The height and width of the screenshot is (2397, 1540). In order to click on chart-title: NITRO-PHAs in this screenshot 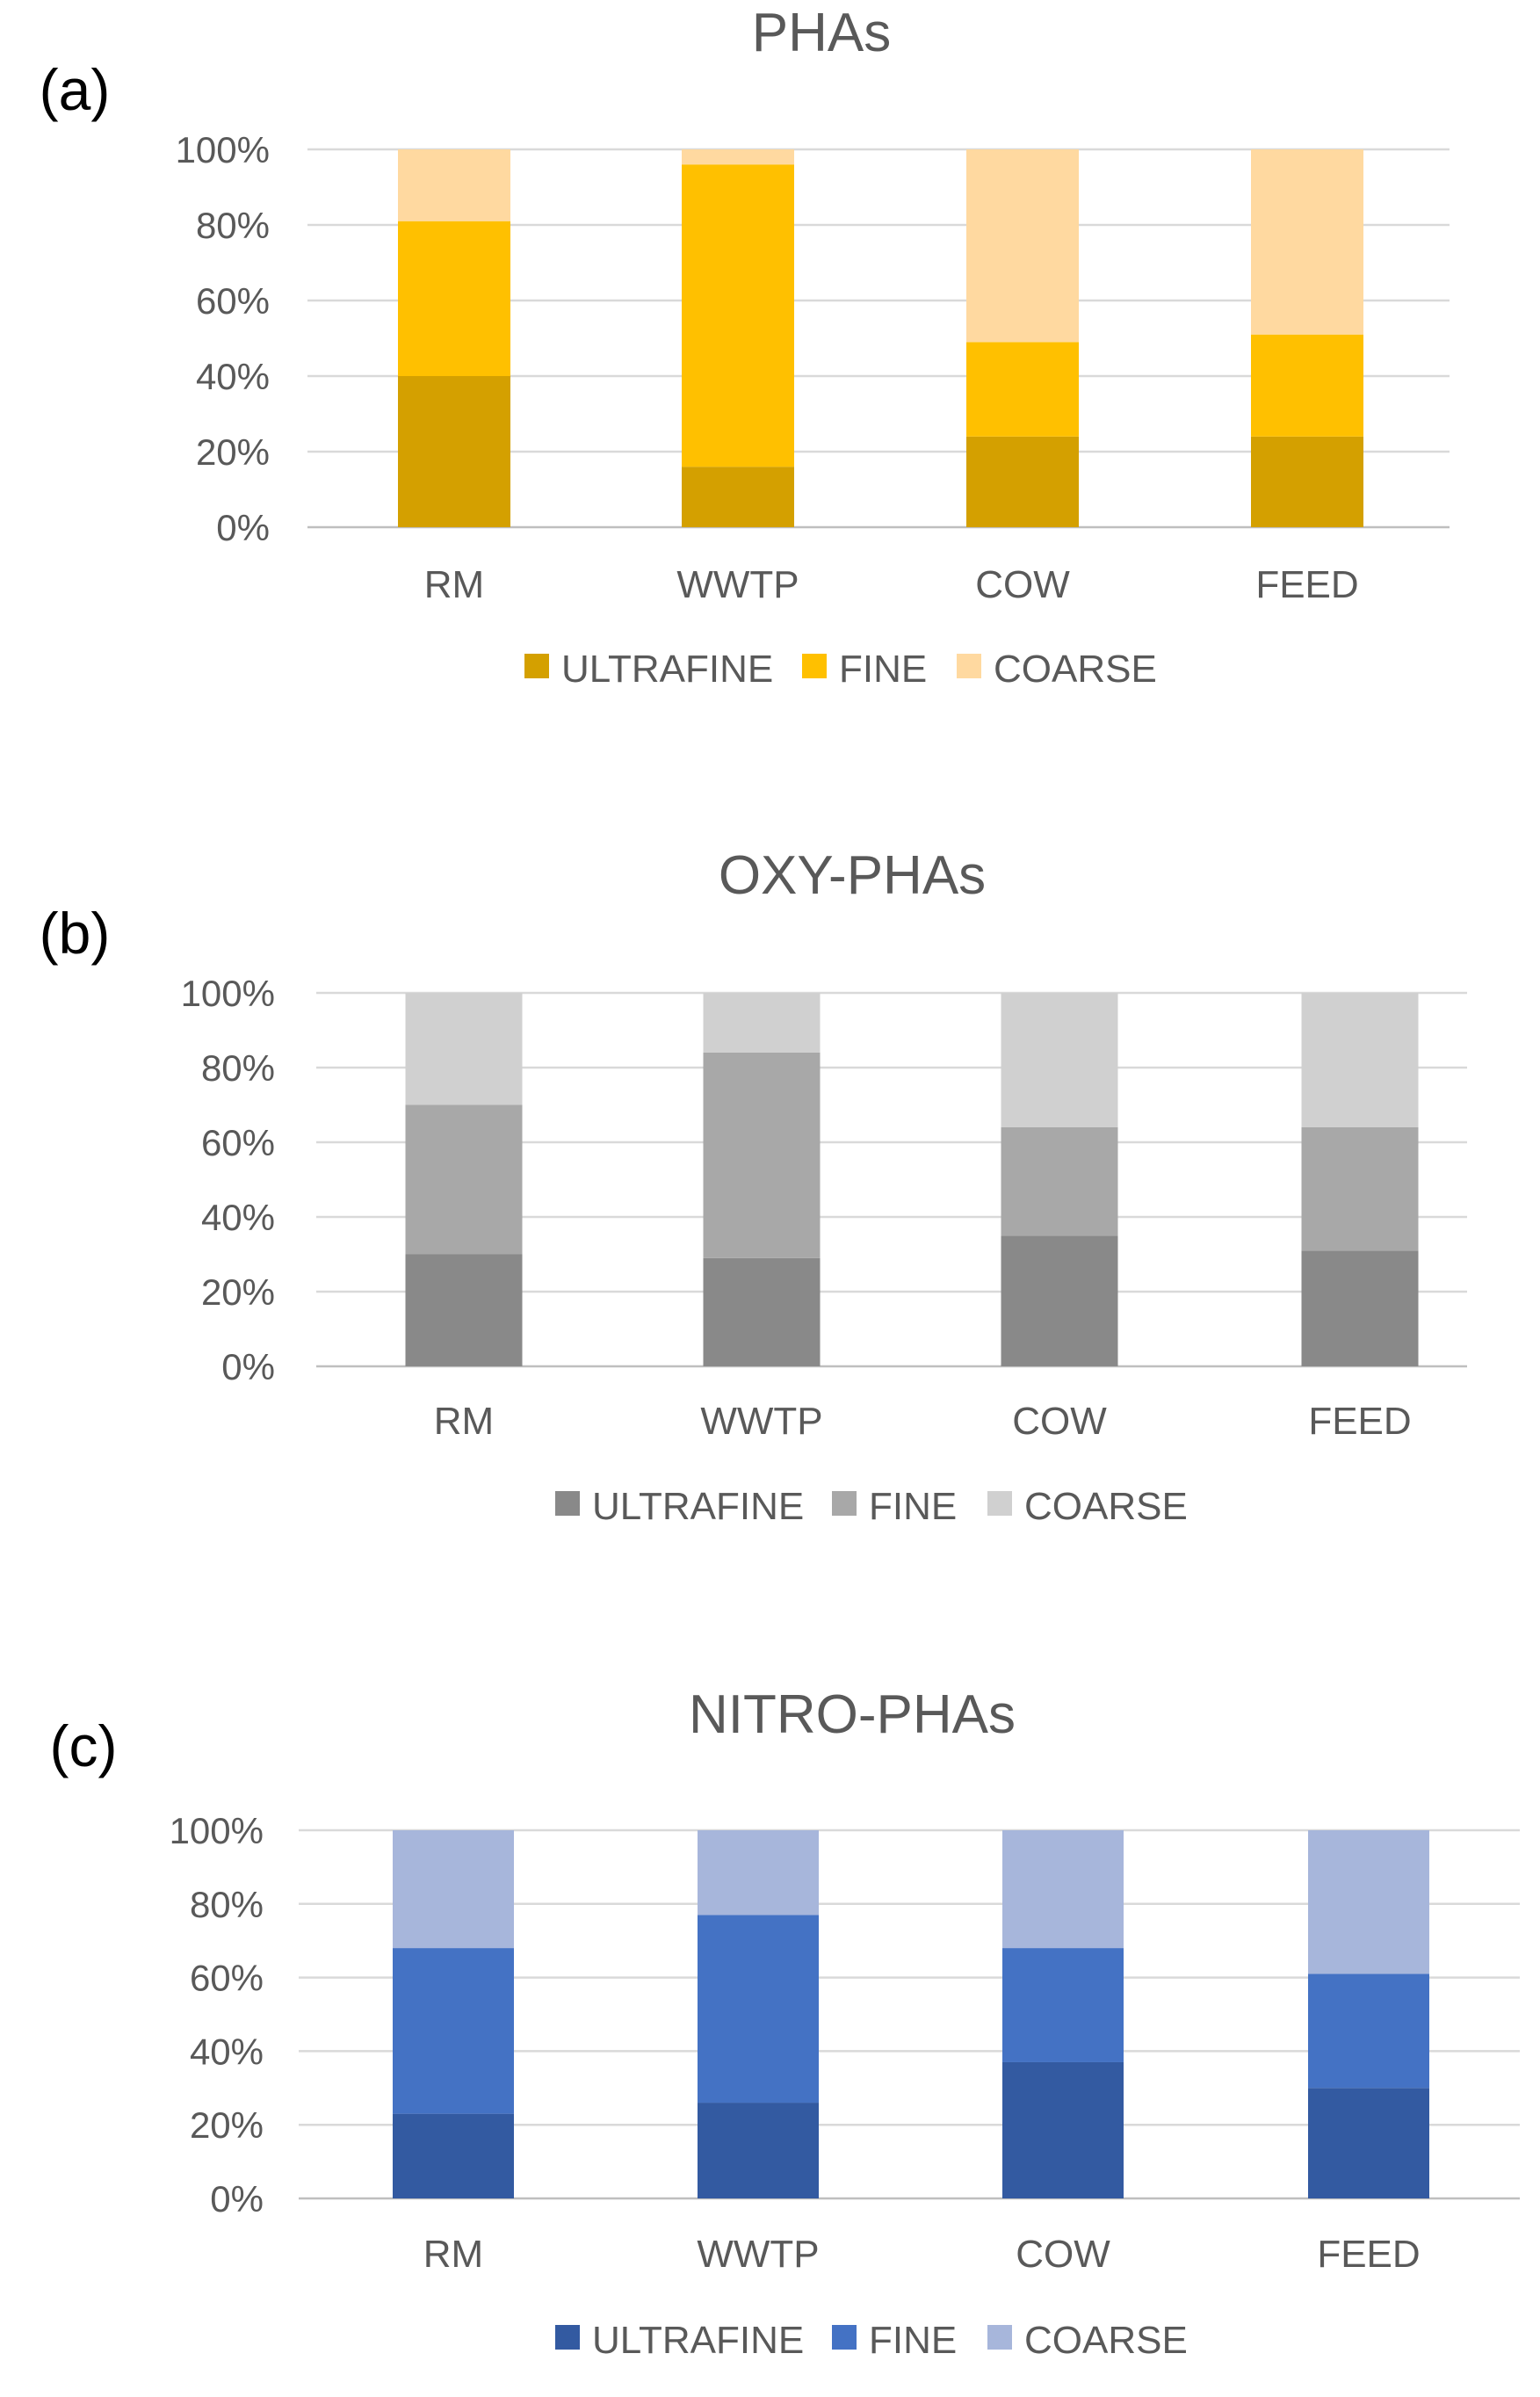, I will do `click(852, 1714)`.